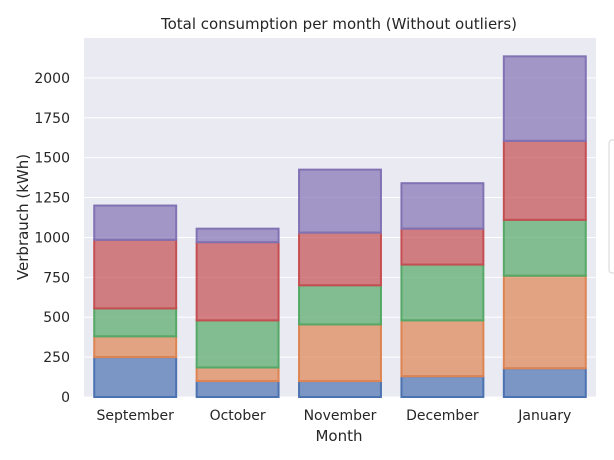  Describe the element at coordinates (544, 416) in the screenshot. I see `x-tick-label: January` at that location.